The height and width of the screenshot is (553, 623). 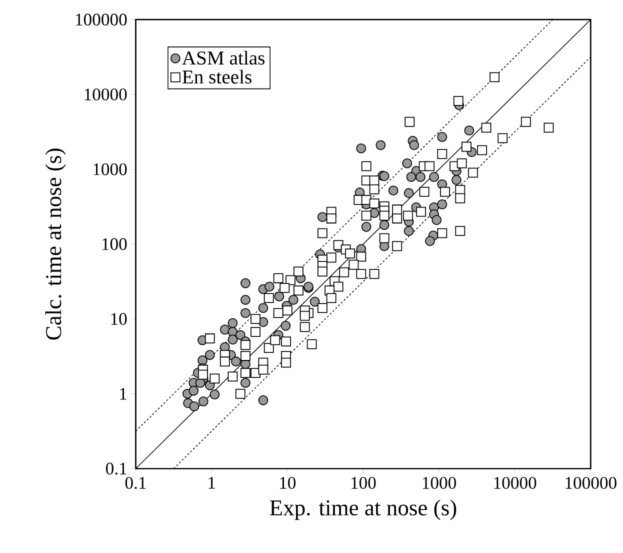 I want to click on legend-label: ASM atlas, so click(x=223, y=57).